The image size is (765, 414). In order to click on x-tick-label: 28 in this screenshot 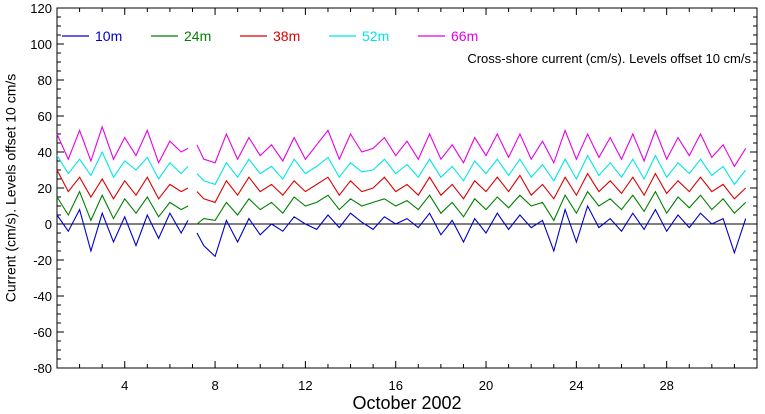, I will do `click(666, 385)`.